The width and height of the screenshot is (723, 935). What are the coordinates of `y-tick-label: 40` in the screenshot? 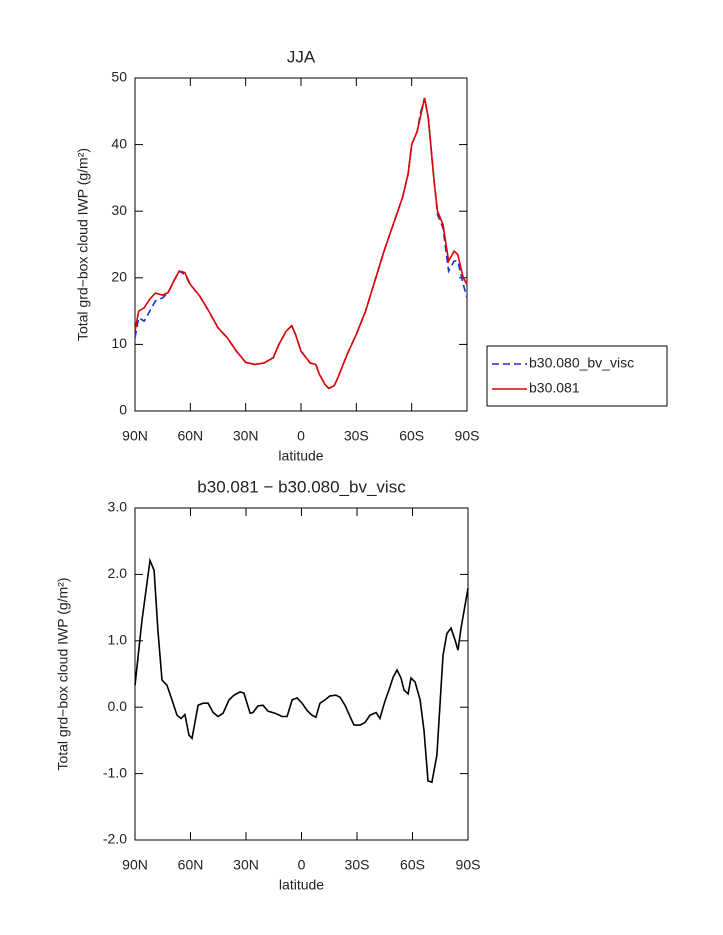 It's located at (119, 143).